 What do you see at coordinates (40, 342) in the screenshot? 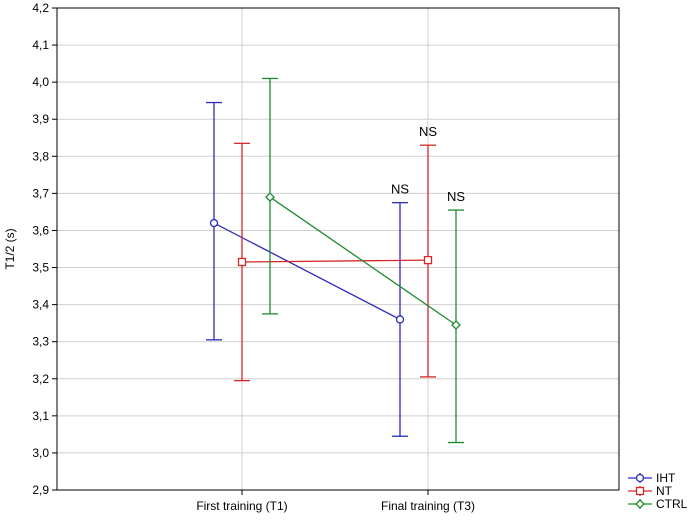
I see `y-tick-label: 3,3` at bounding box center [40, 342].